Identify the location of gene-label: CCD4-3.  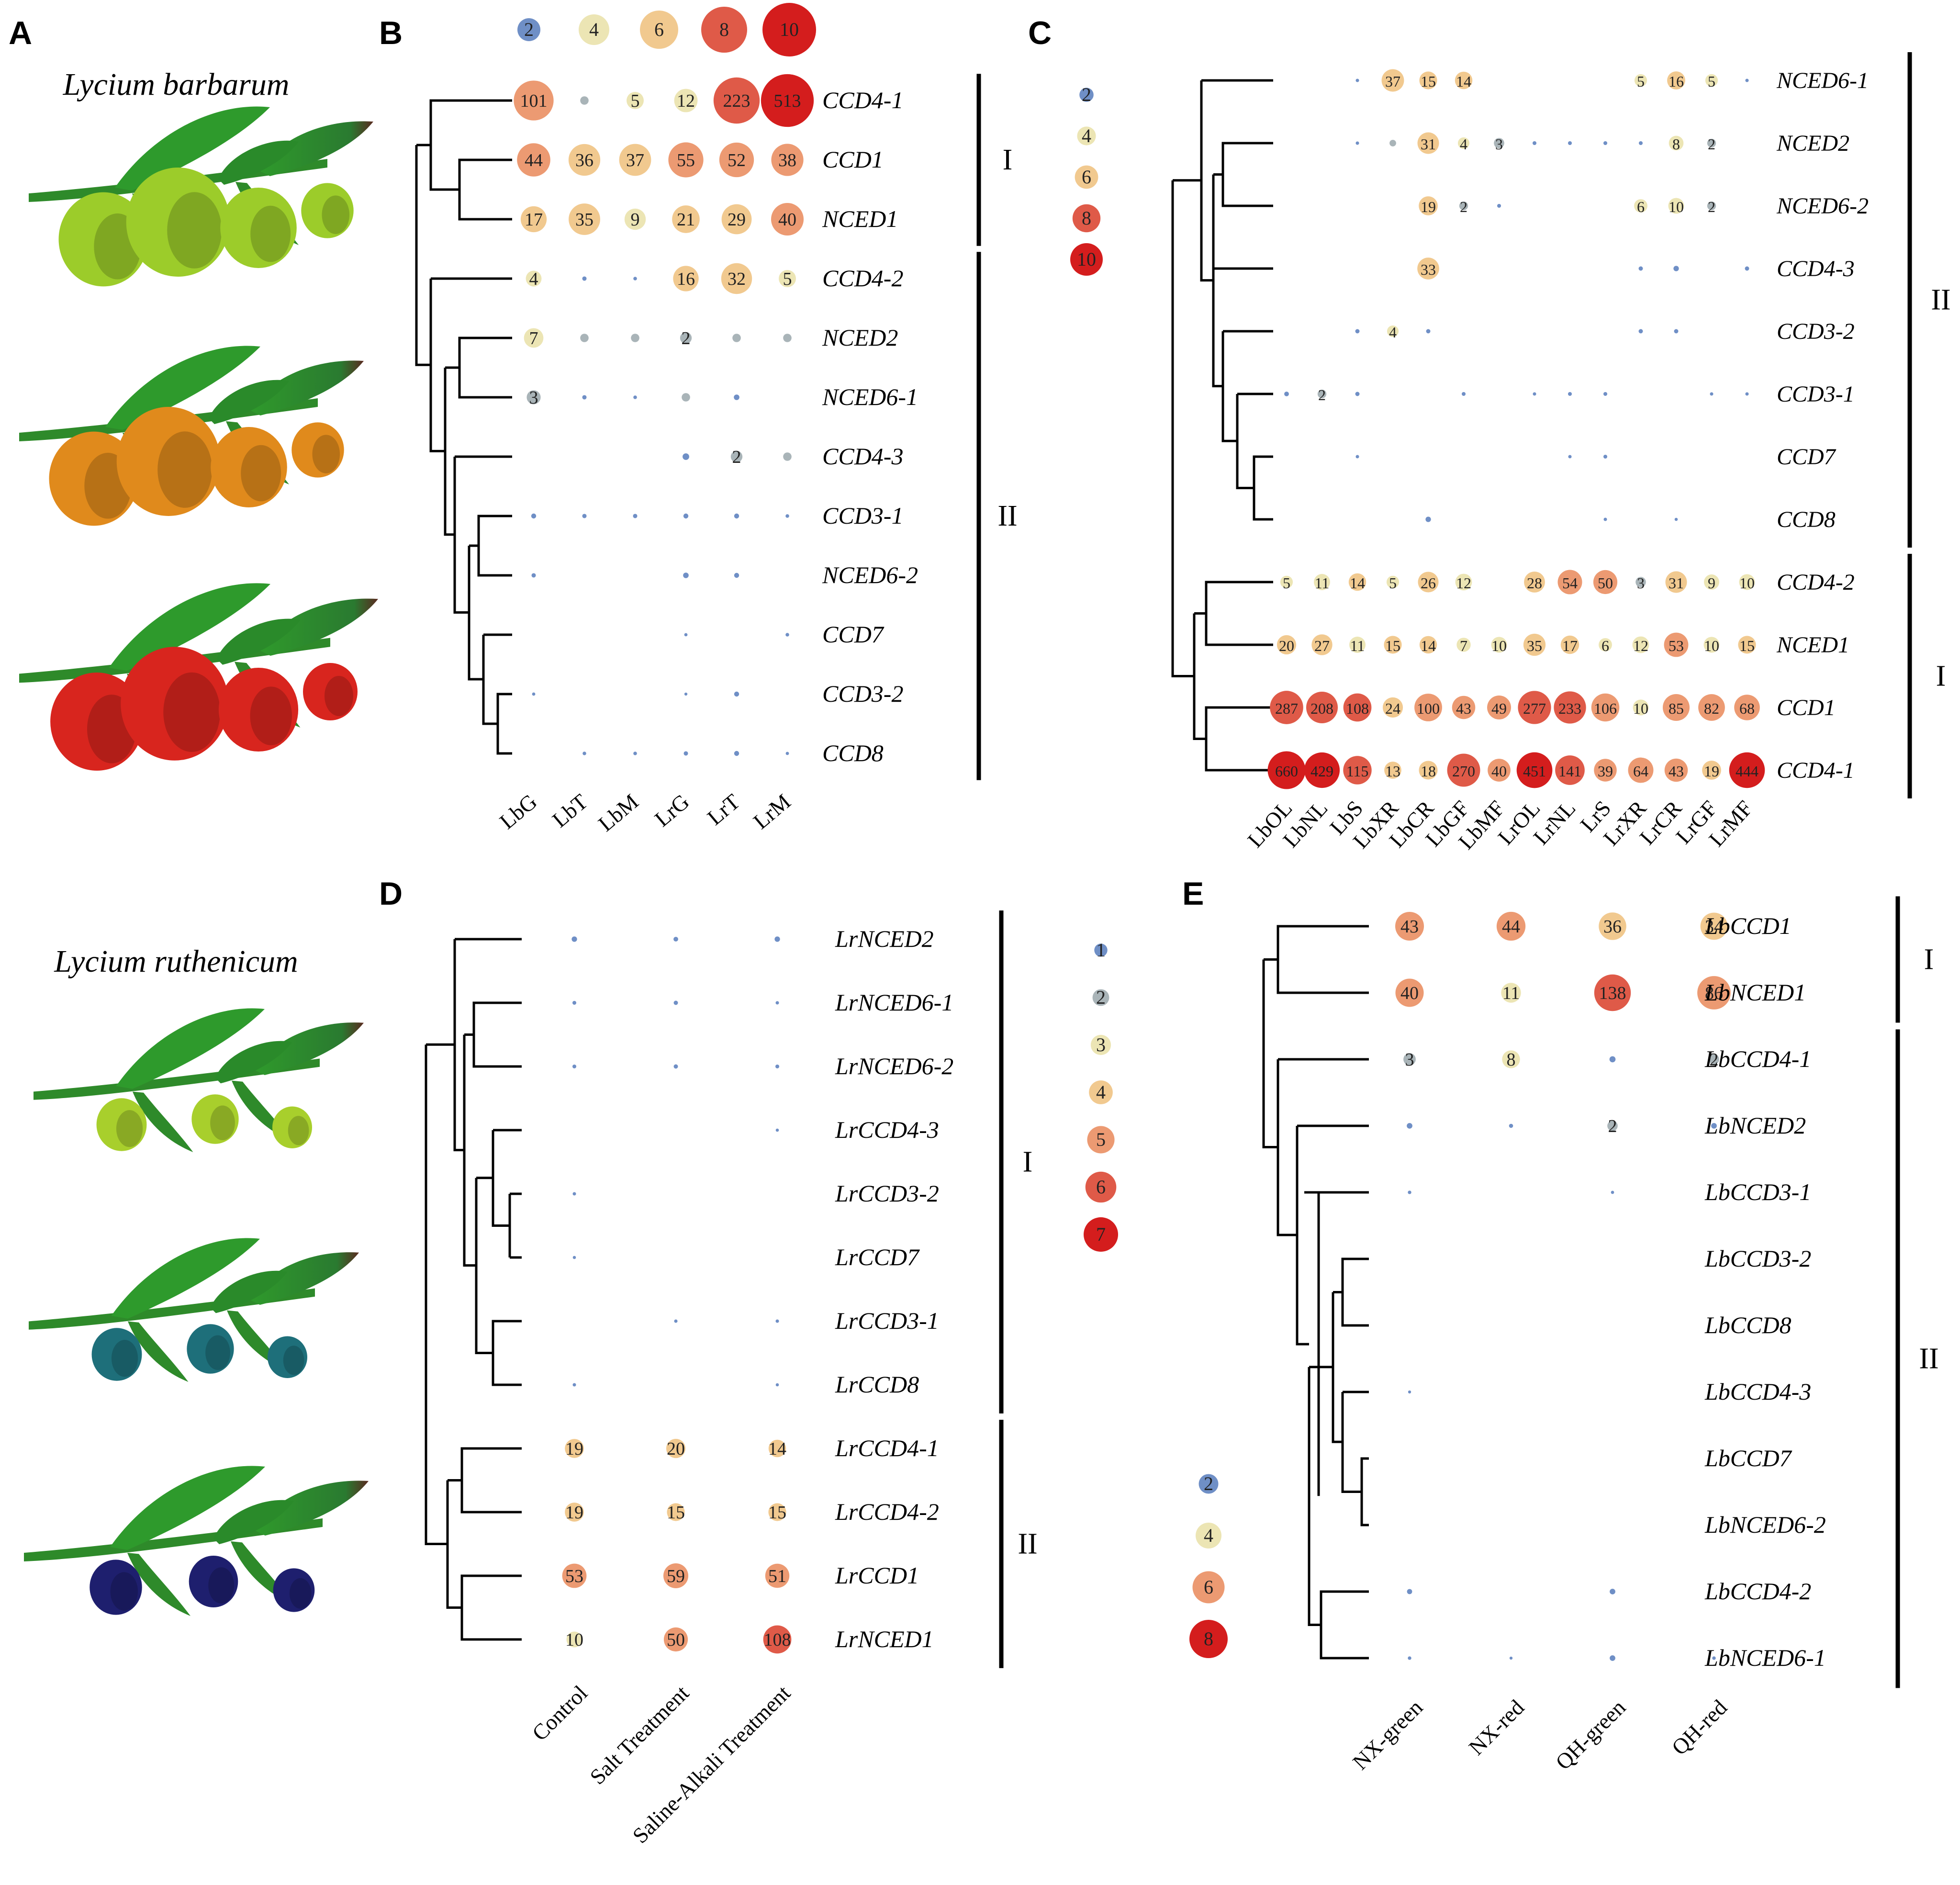
(863, 456).